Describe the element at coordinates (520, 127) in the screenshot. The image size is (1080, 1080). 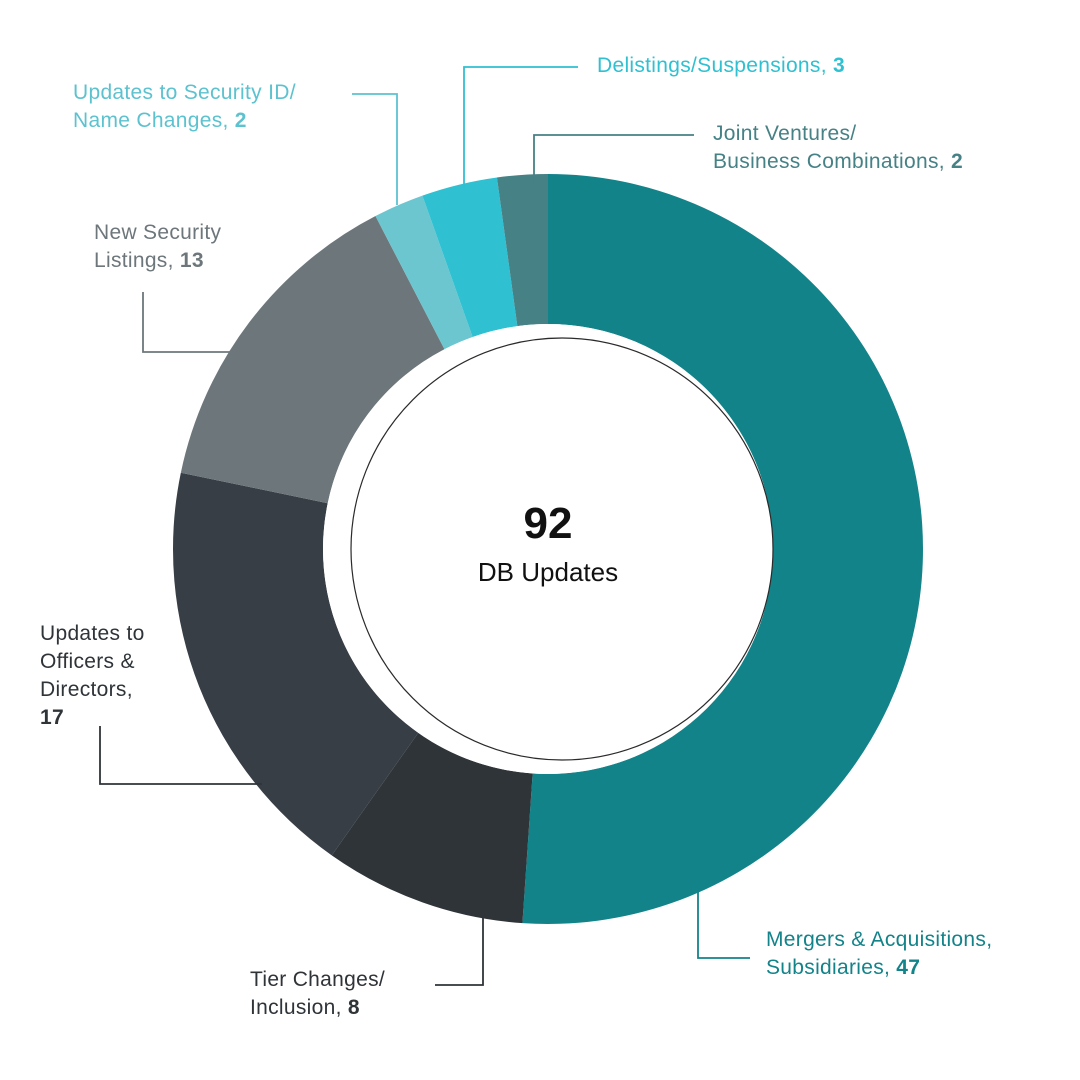
I see `leader-line-delistings-suspensions` at that location.